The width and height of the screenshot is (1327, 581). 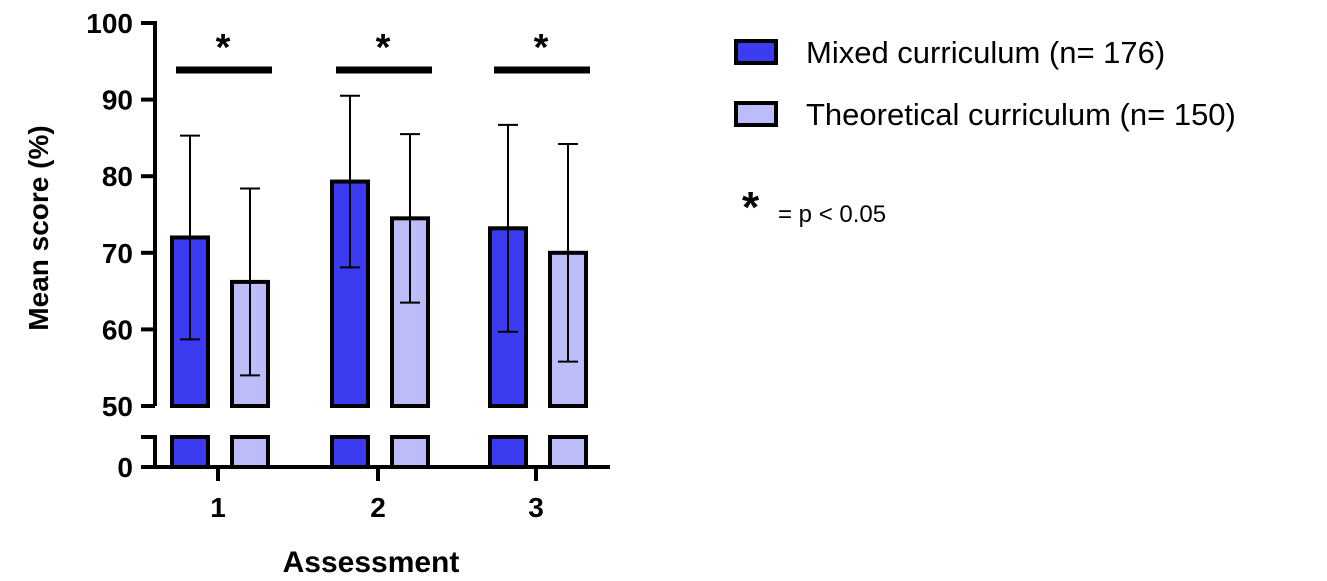 I want to click on bar-1-2-lower, so click(x=350, y=452).